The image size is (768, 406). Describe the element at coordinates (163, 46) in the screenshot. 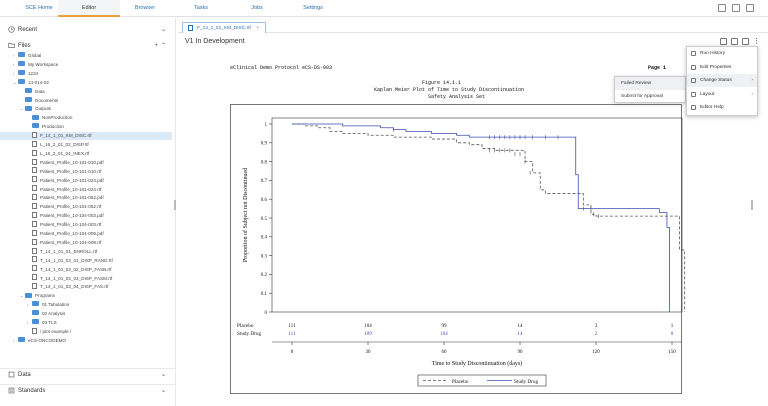

I see `collapse-icon: ⌃` at that location.